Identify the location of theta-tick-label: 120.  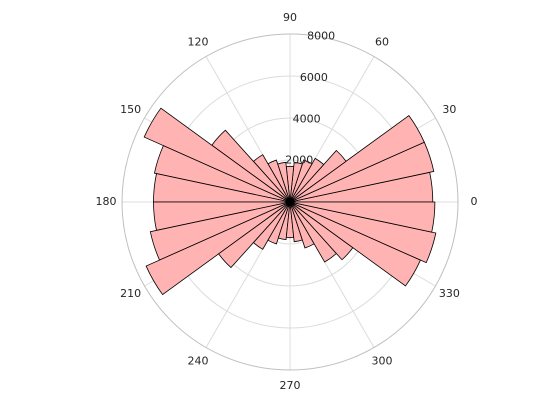
(198, 42).